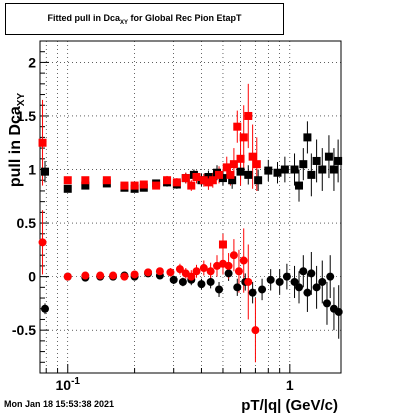 The height and width of the screenshot is (414, 400). I want to click on footer-timestamp: Mon Jan 18 15:53:38 2021, so click(59, 404).